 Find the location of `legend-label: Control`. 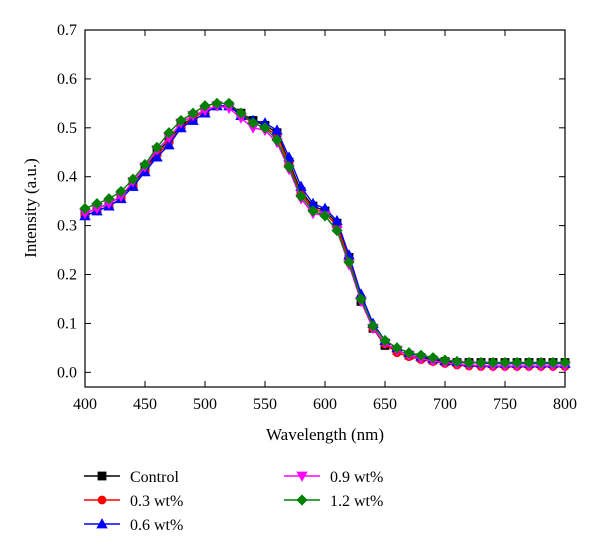

legend-label: Control is located at coordinates (154, 477).